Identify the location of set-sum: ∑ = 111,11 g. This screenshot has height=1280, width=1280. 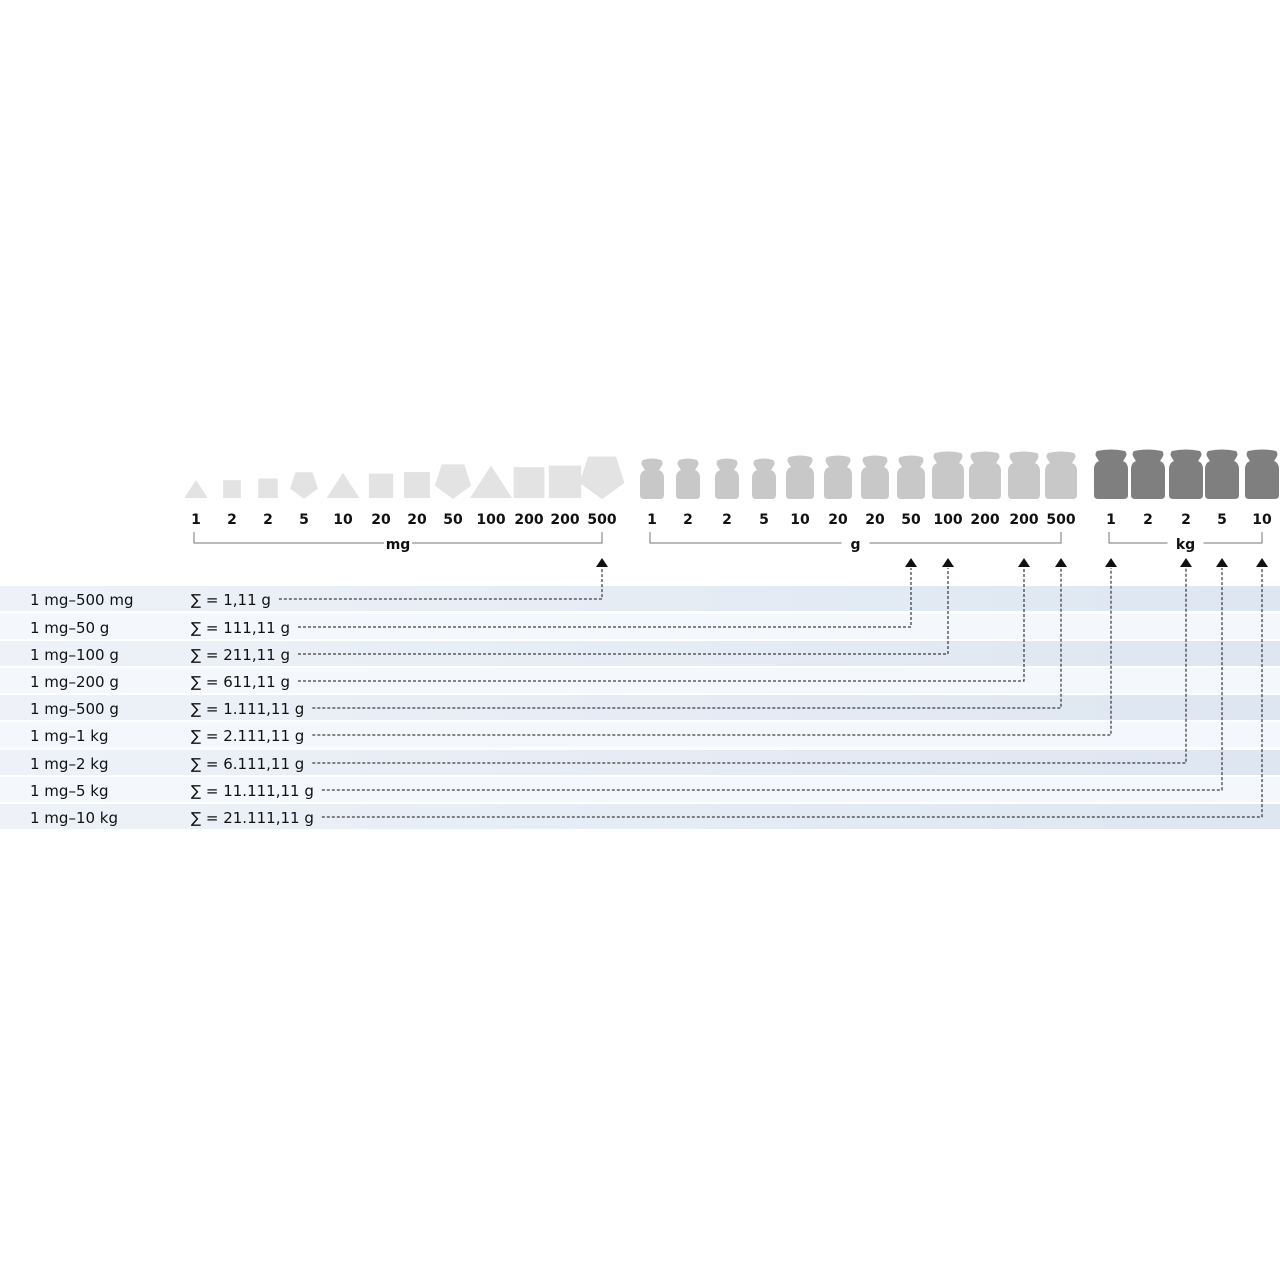
(240, 628).